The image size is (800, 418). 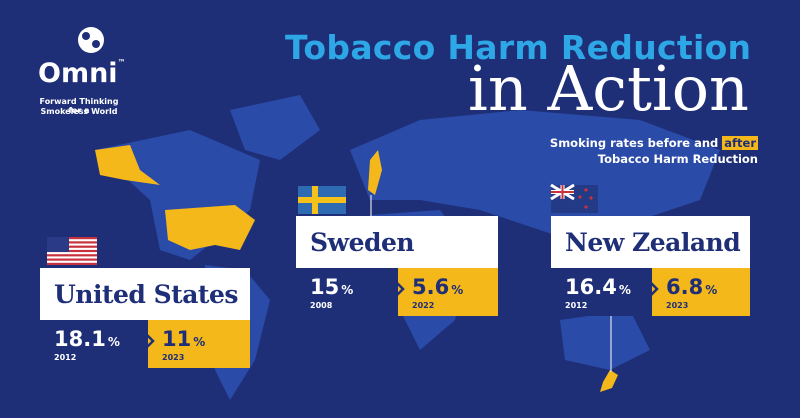 What do you see at coordinates (127, 165) in the screenshot?
I see `alaska` at bounding box center [127, 165].